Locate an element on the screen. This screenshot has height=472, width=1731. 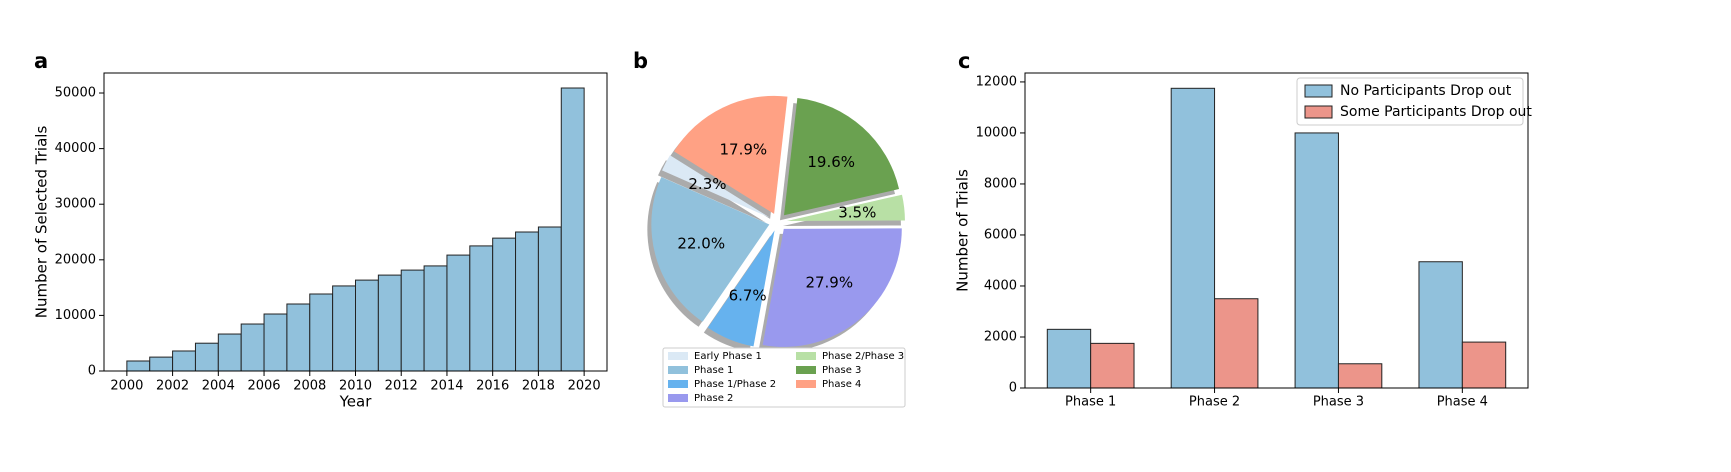
y-tick-label: 2000 is located at coordinates (1000, 336).